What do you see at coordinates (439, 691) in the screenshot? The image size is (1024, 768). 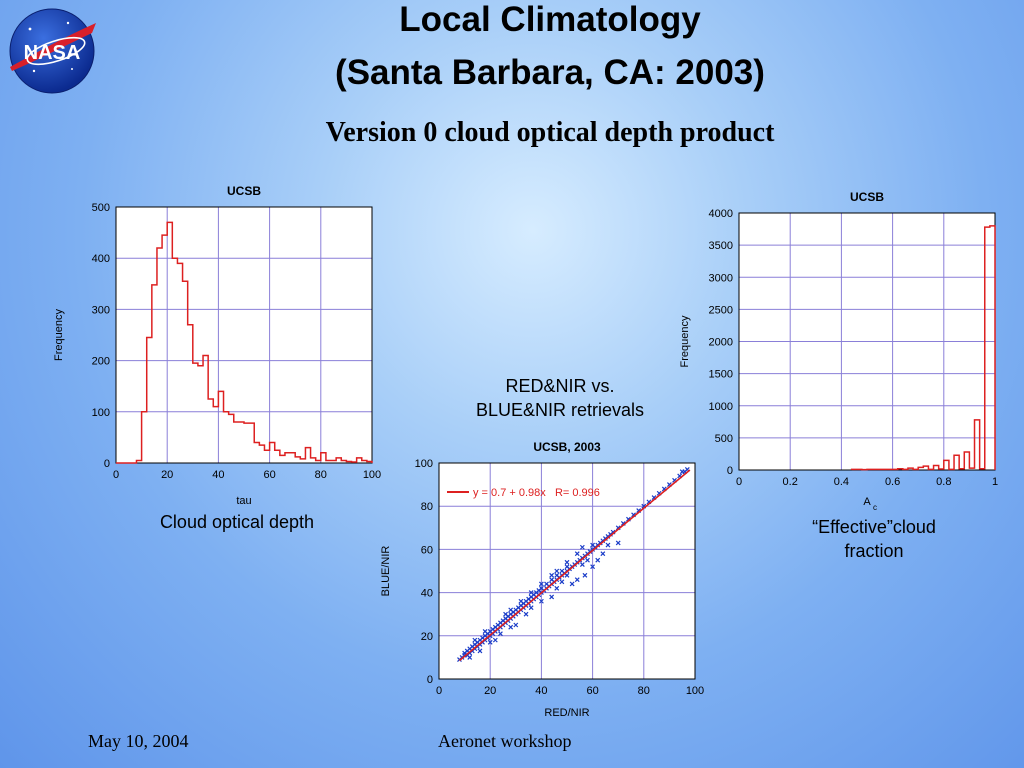 I see `x-tick-label: 0` at bounding box center [439, 691].